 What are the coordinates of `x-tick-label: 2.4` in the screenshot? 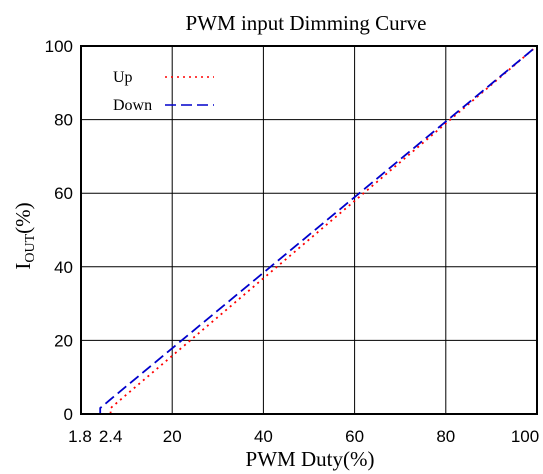 It's located at (111, 436).